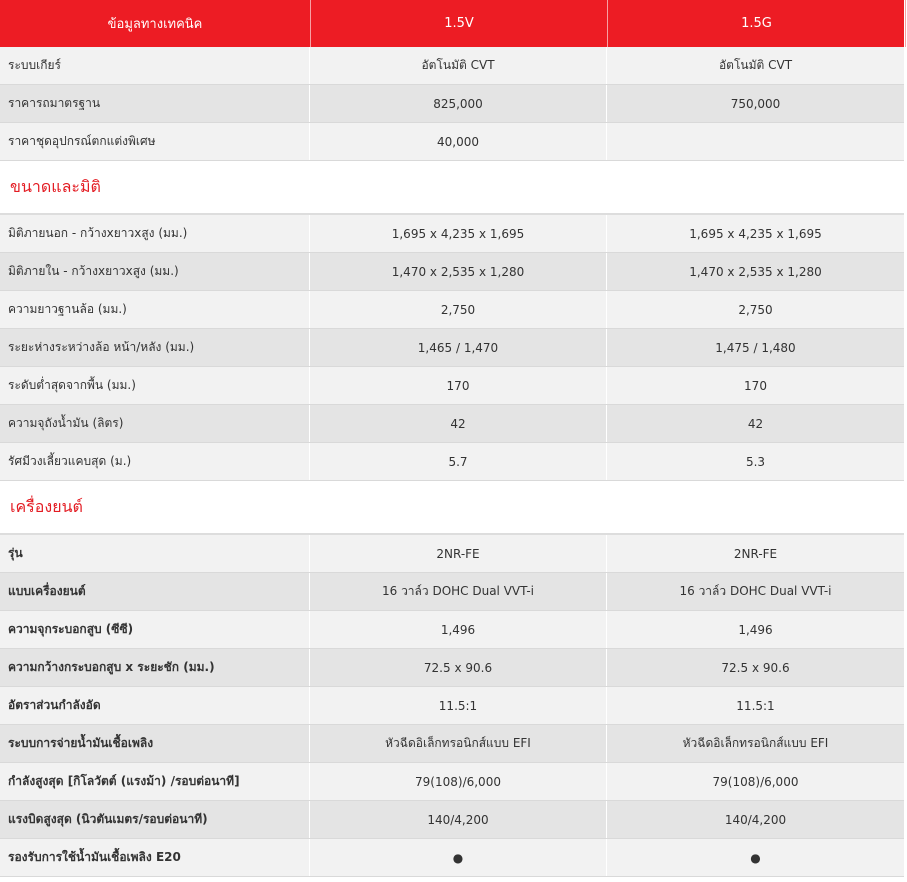 The width and height of the screenshot is (907, 882). I want to click on table-row: ราคารถมาตรฐาน 825,000 750,000, so click(452, 104).